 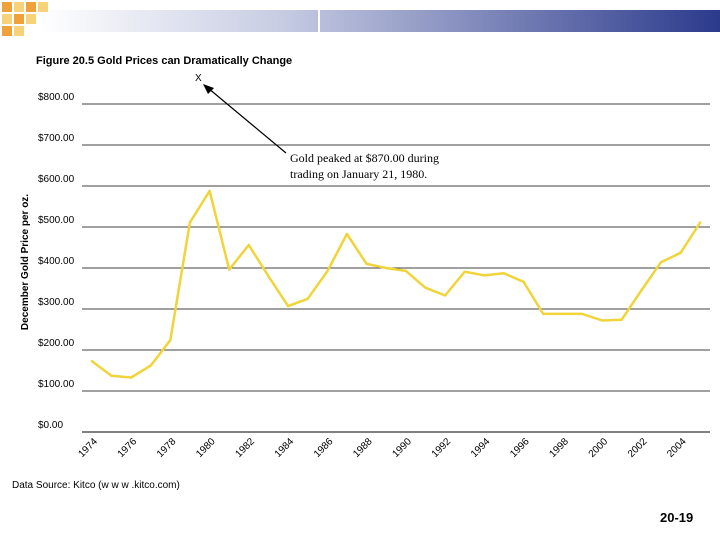 I want to click on peak-marker: X, so click(x=198, y=78).